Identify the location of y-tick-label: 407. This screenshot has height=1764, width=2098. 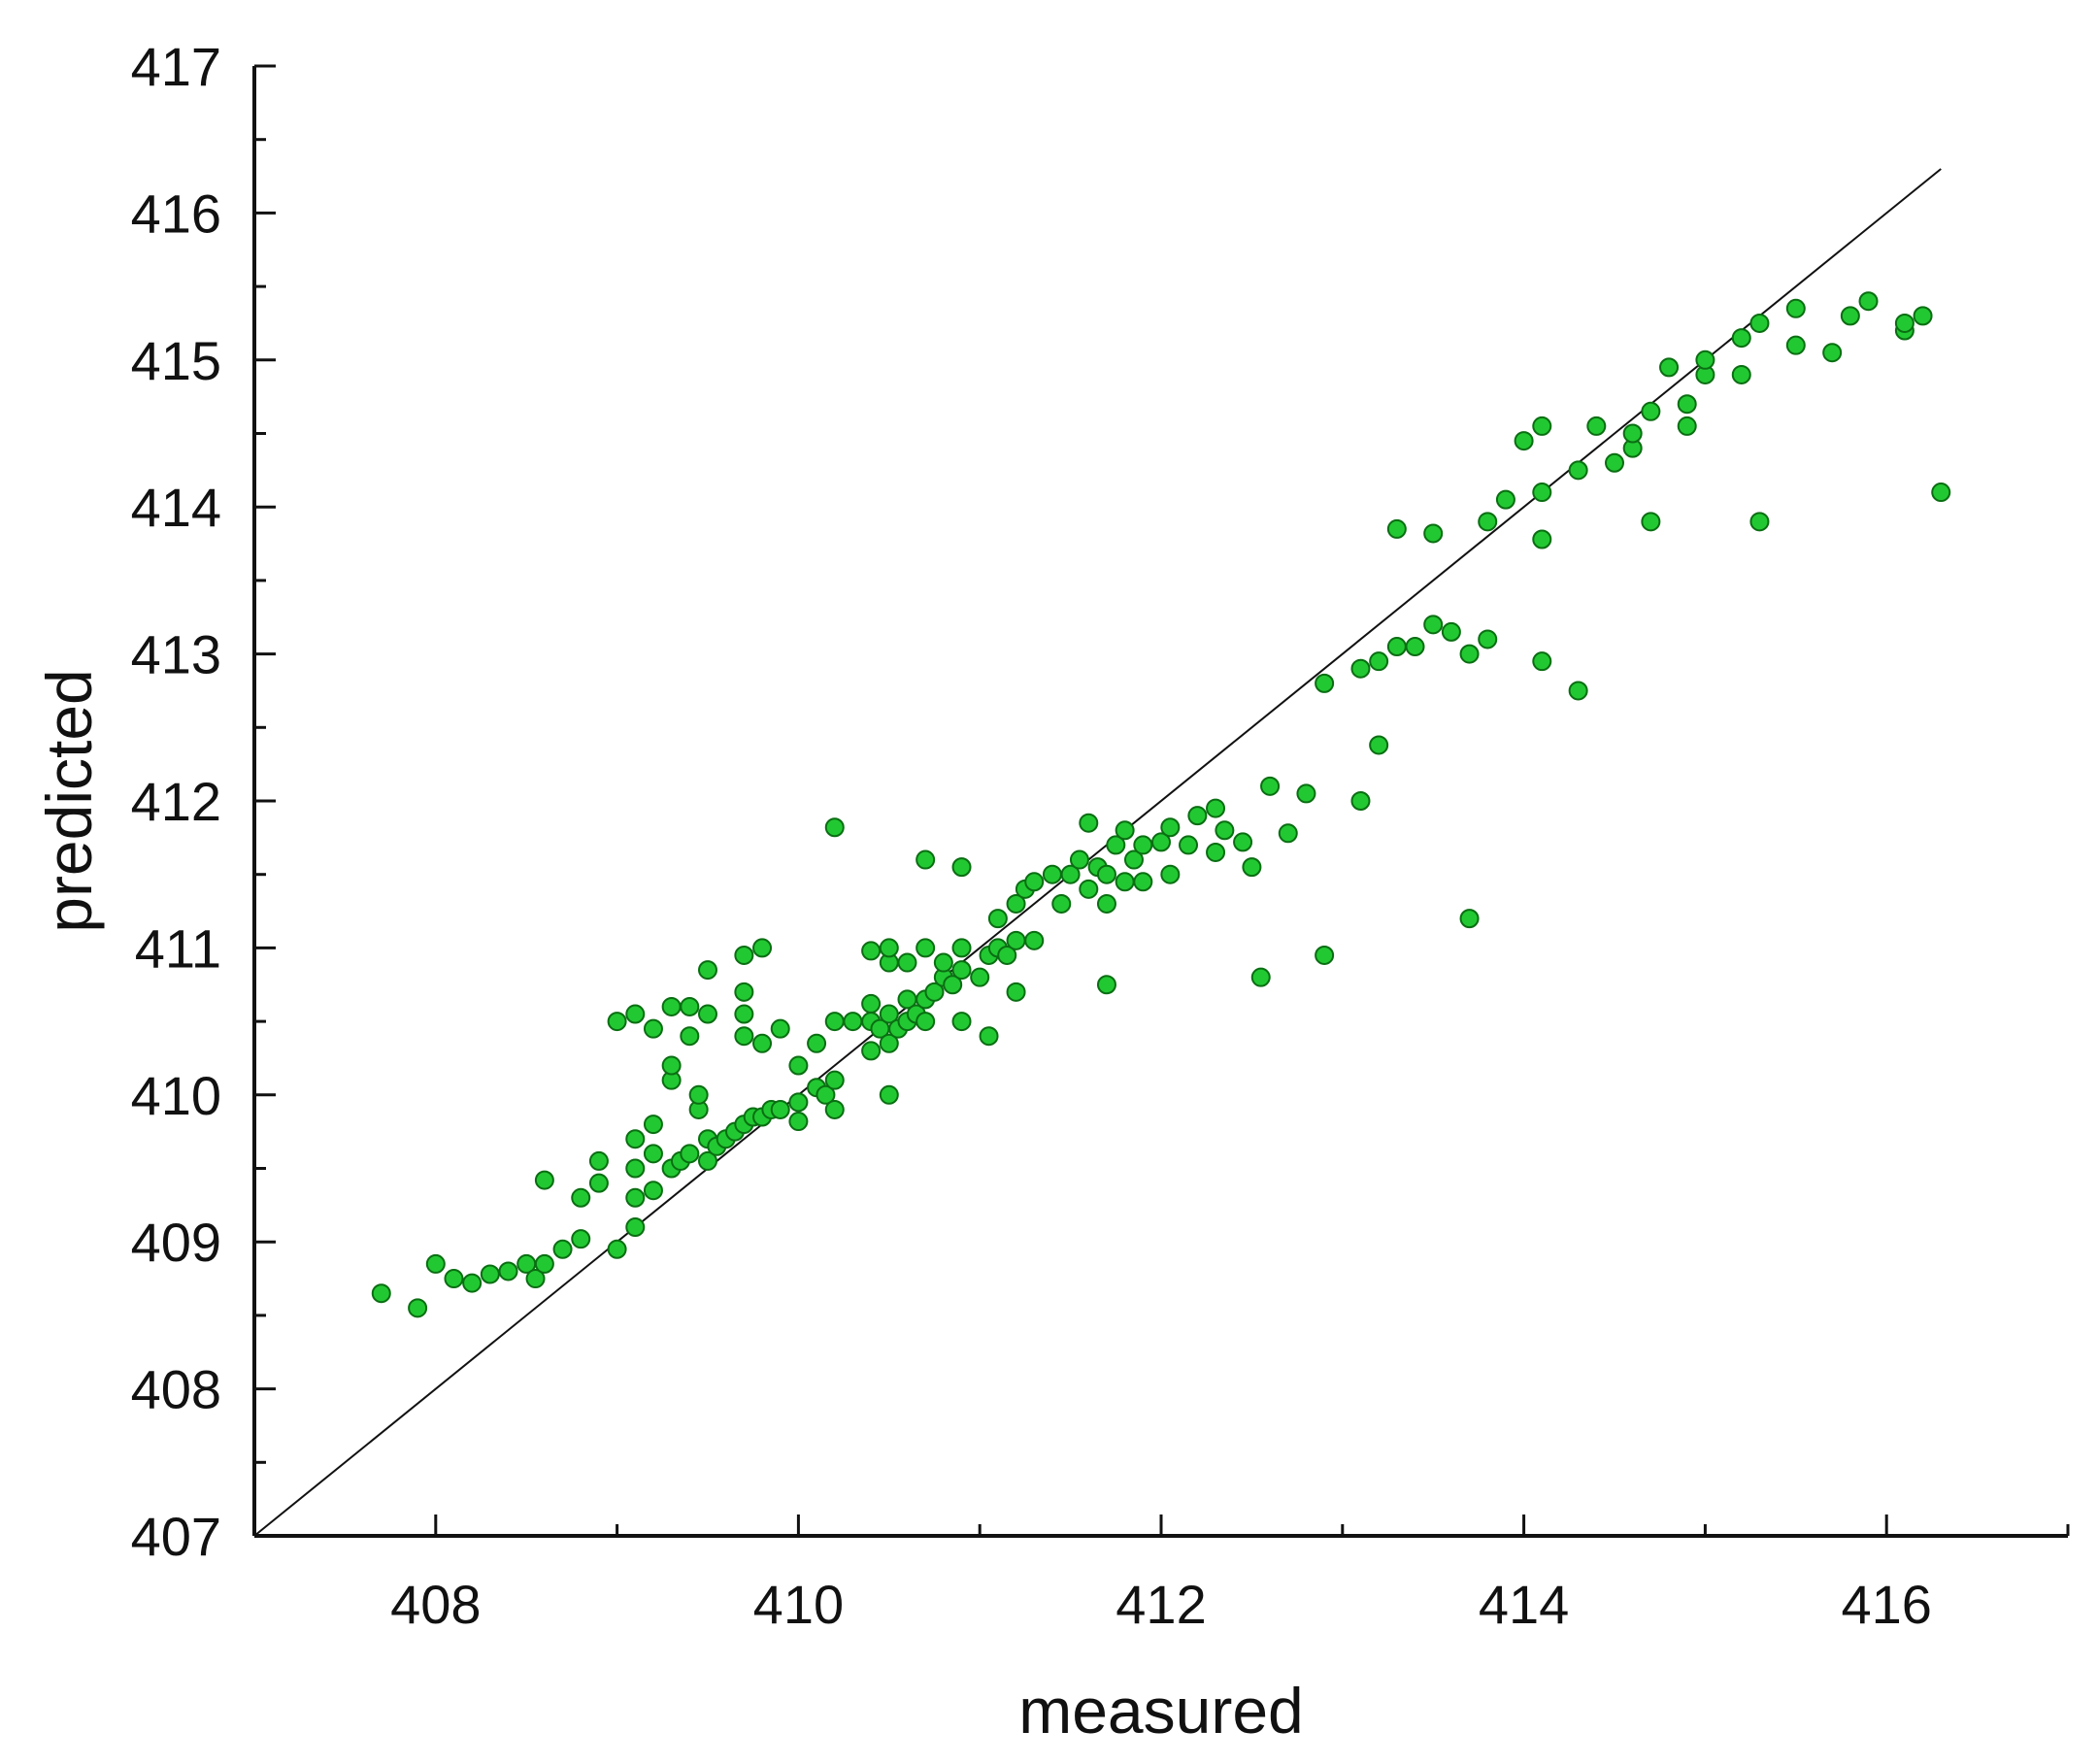
(176, 1536).